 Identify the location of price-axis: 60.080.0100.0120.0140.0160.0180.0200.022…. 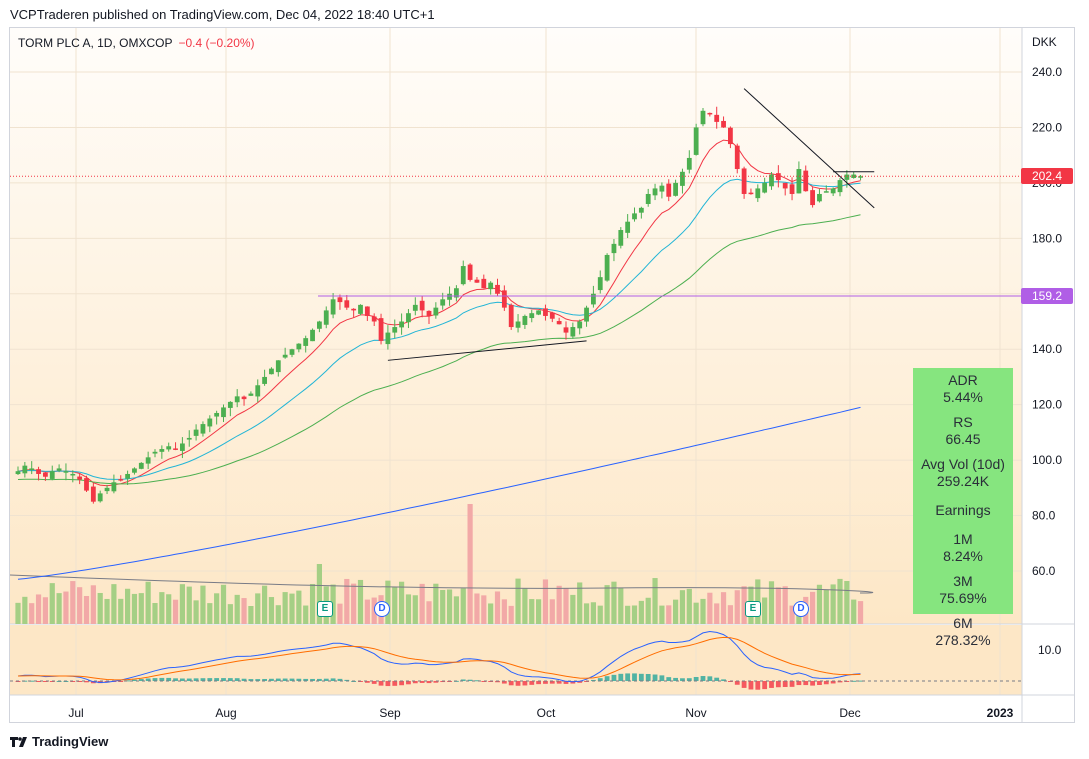
(1047, 321).